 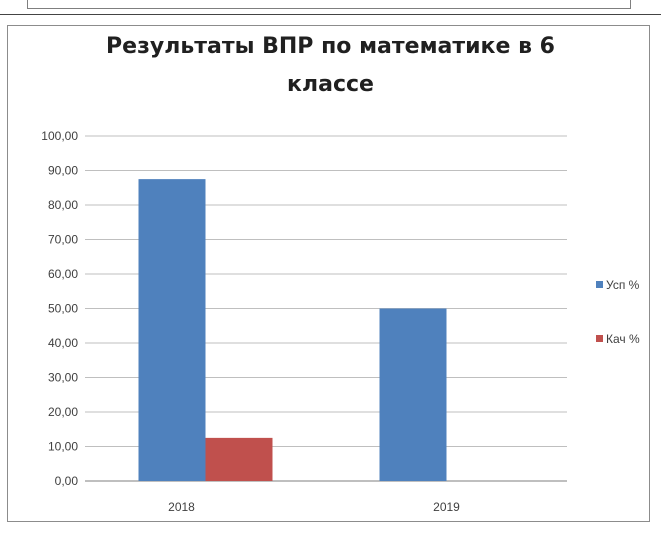 What do you see at coordinates (67, 481) in the screenshot?
I see `y-tick-label: 0,00` at bounding box center [67, 481].